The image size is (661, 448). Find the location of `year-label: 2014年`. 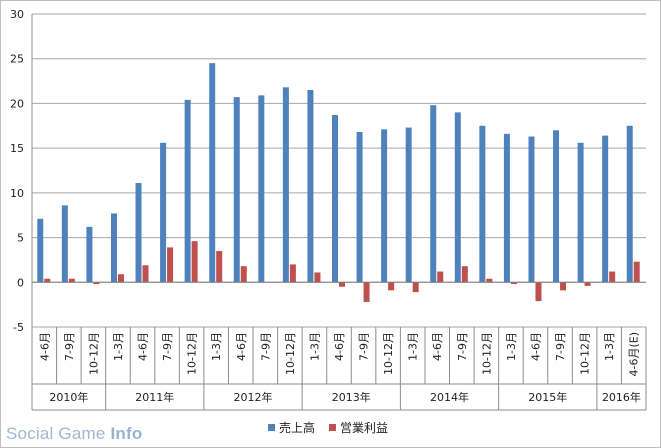

year-label: 2014年 is located at coordinates (449, 397).